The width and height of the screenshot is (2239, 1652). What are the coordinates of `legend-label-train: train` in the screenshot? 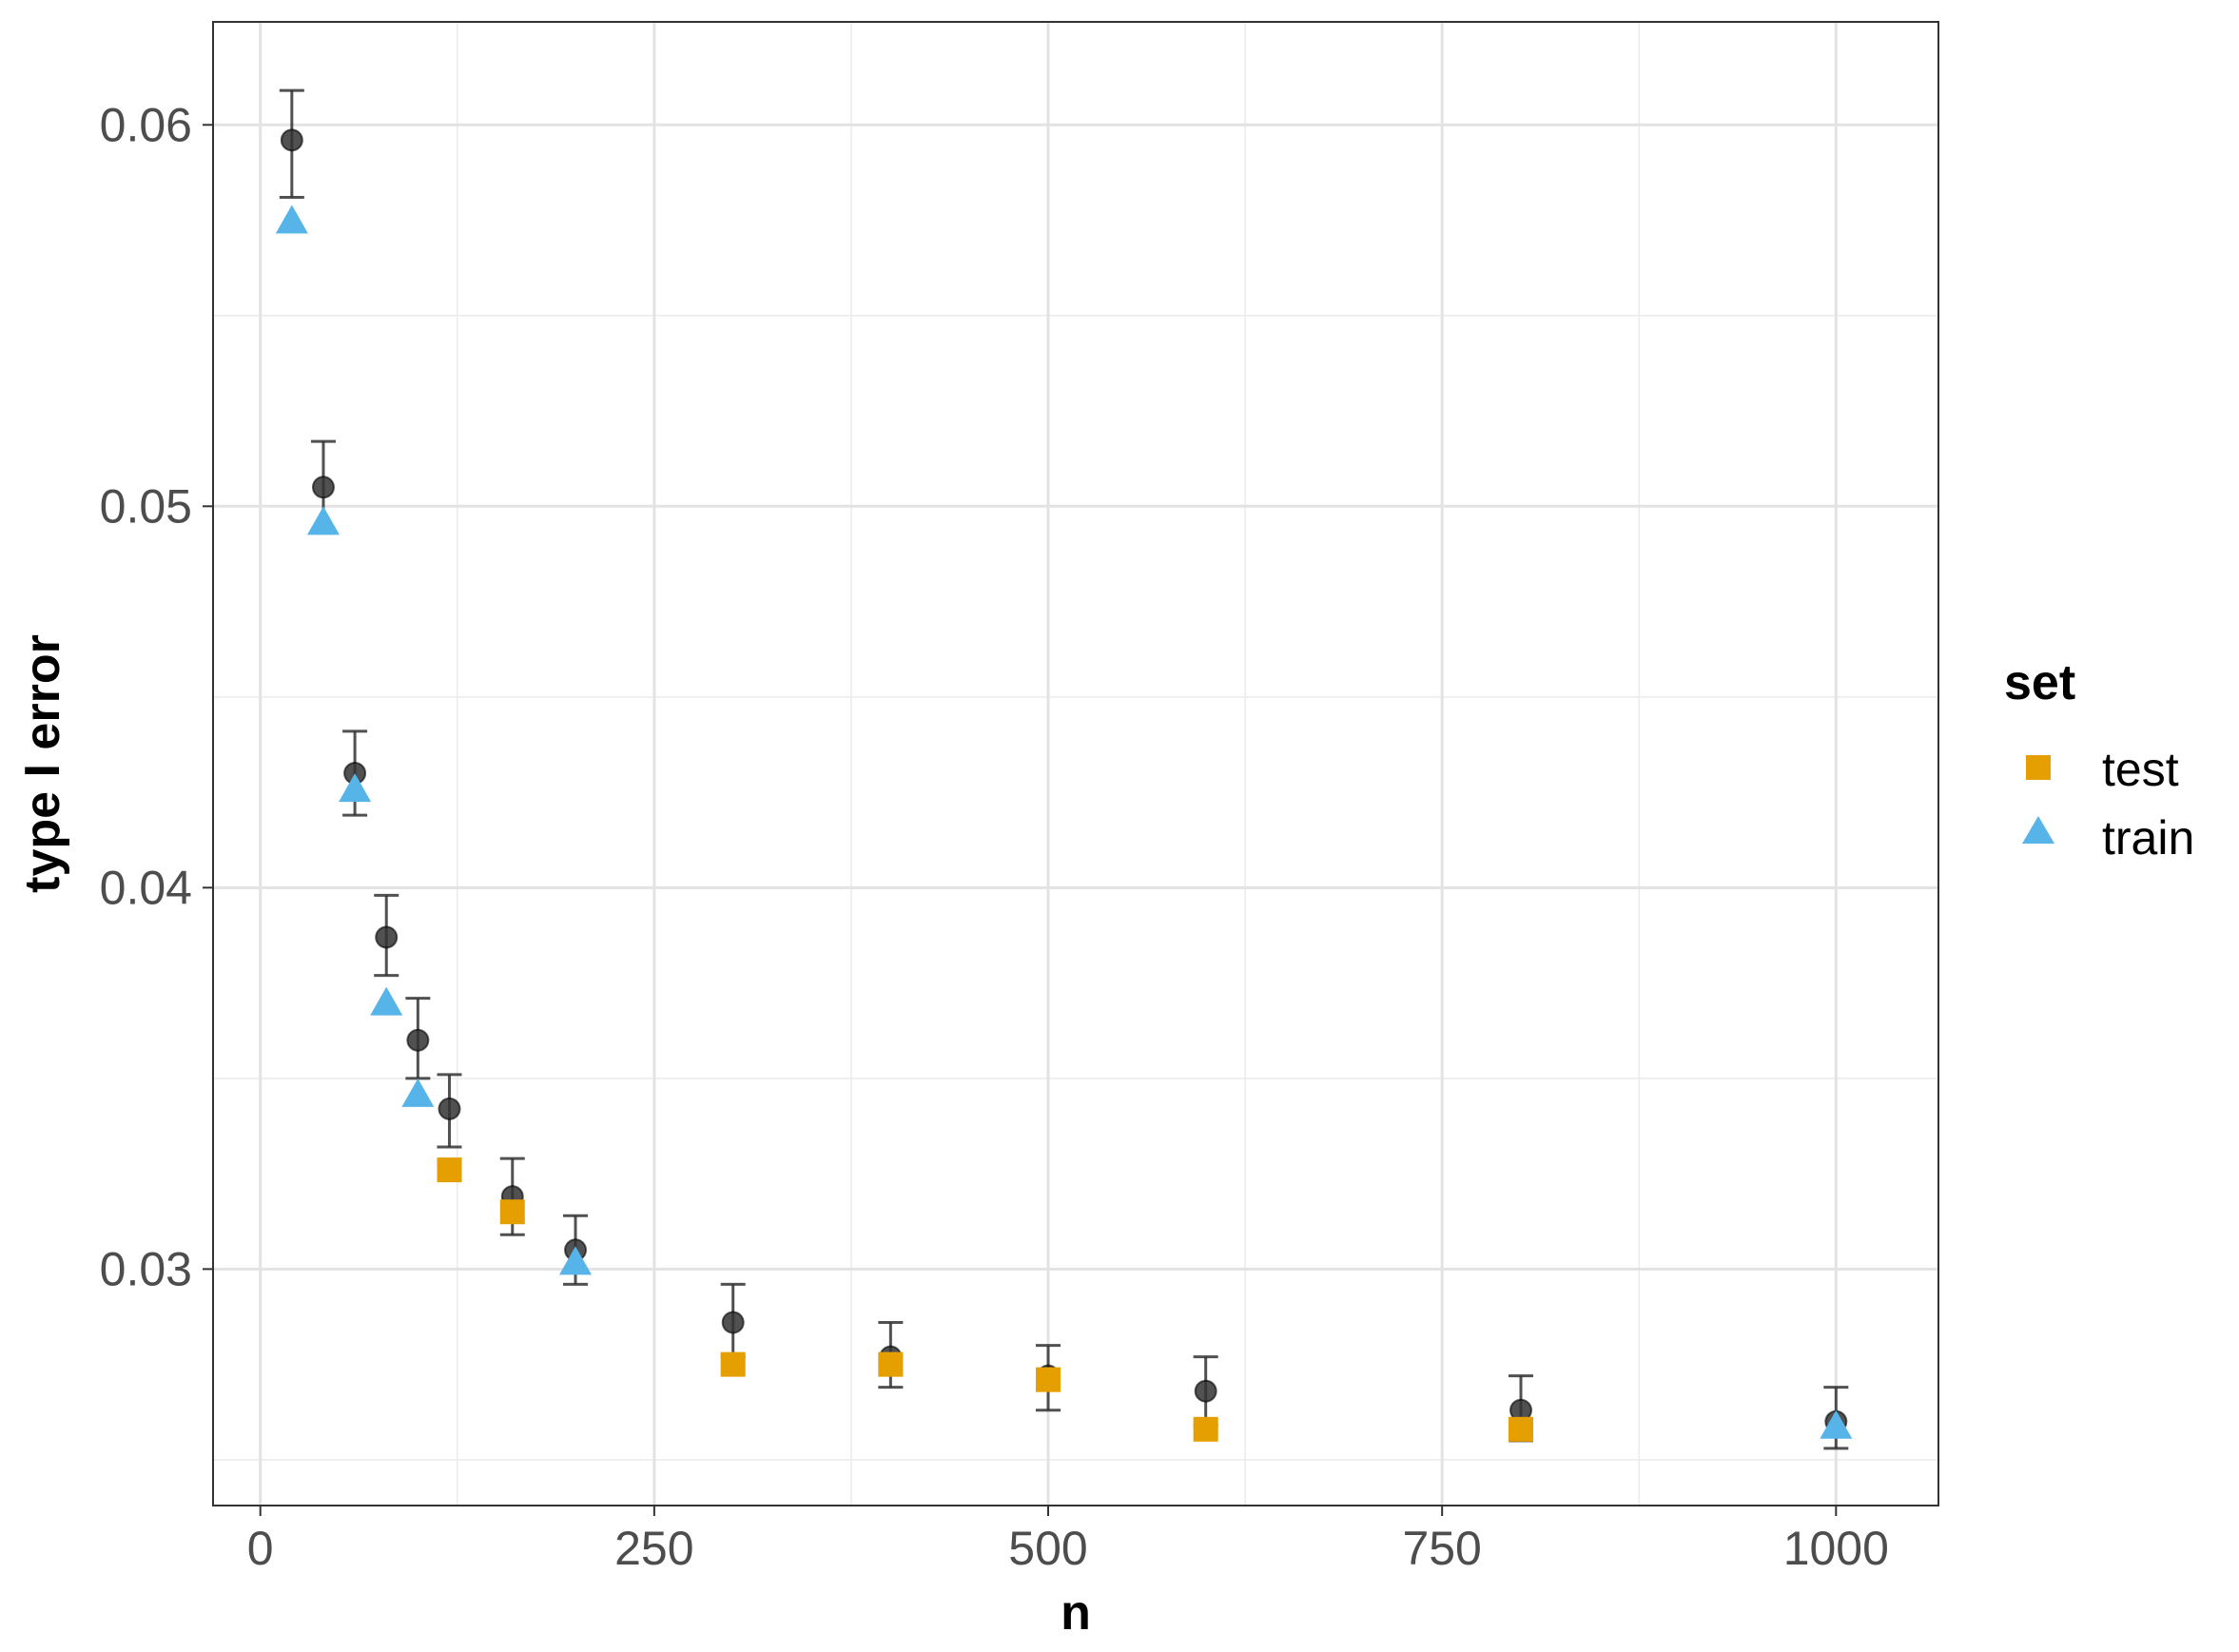 It's located at (2148, 838).